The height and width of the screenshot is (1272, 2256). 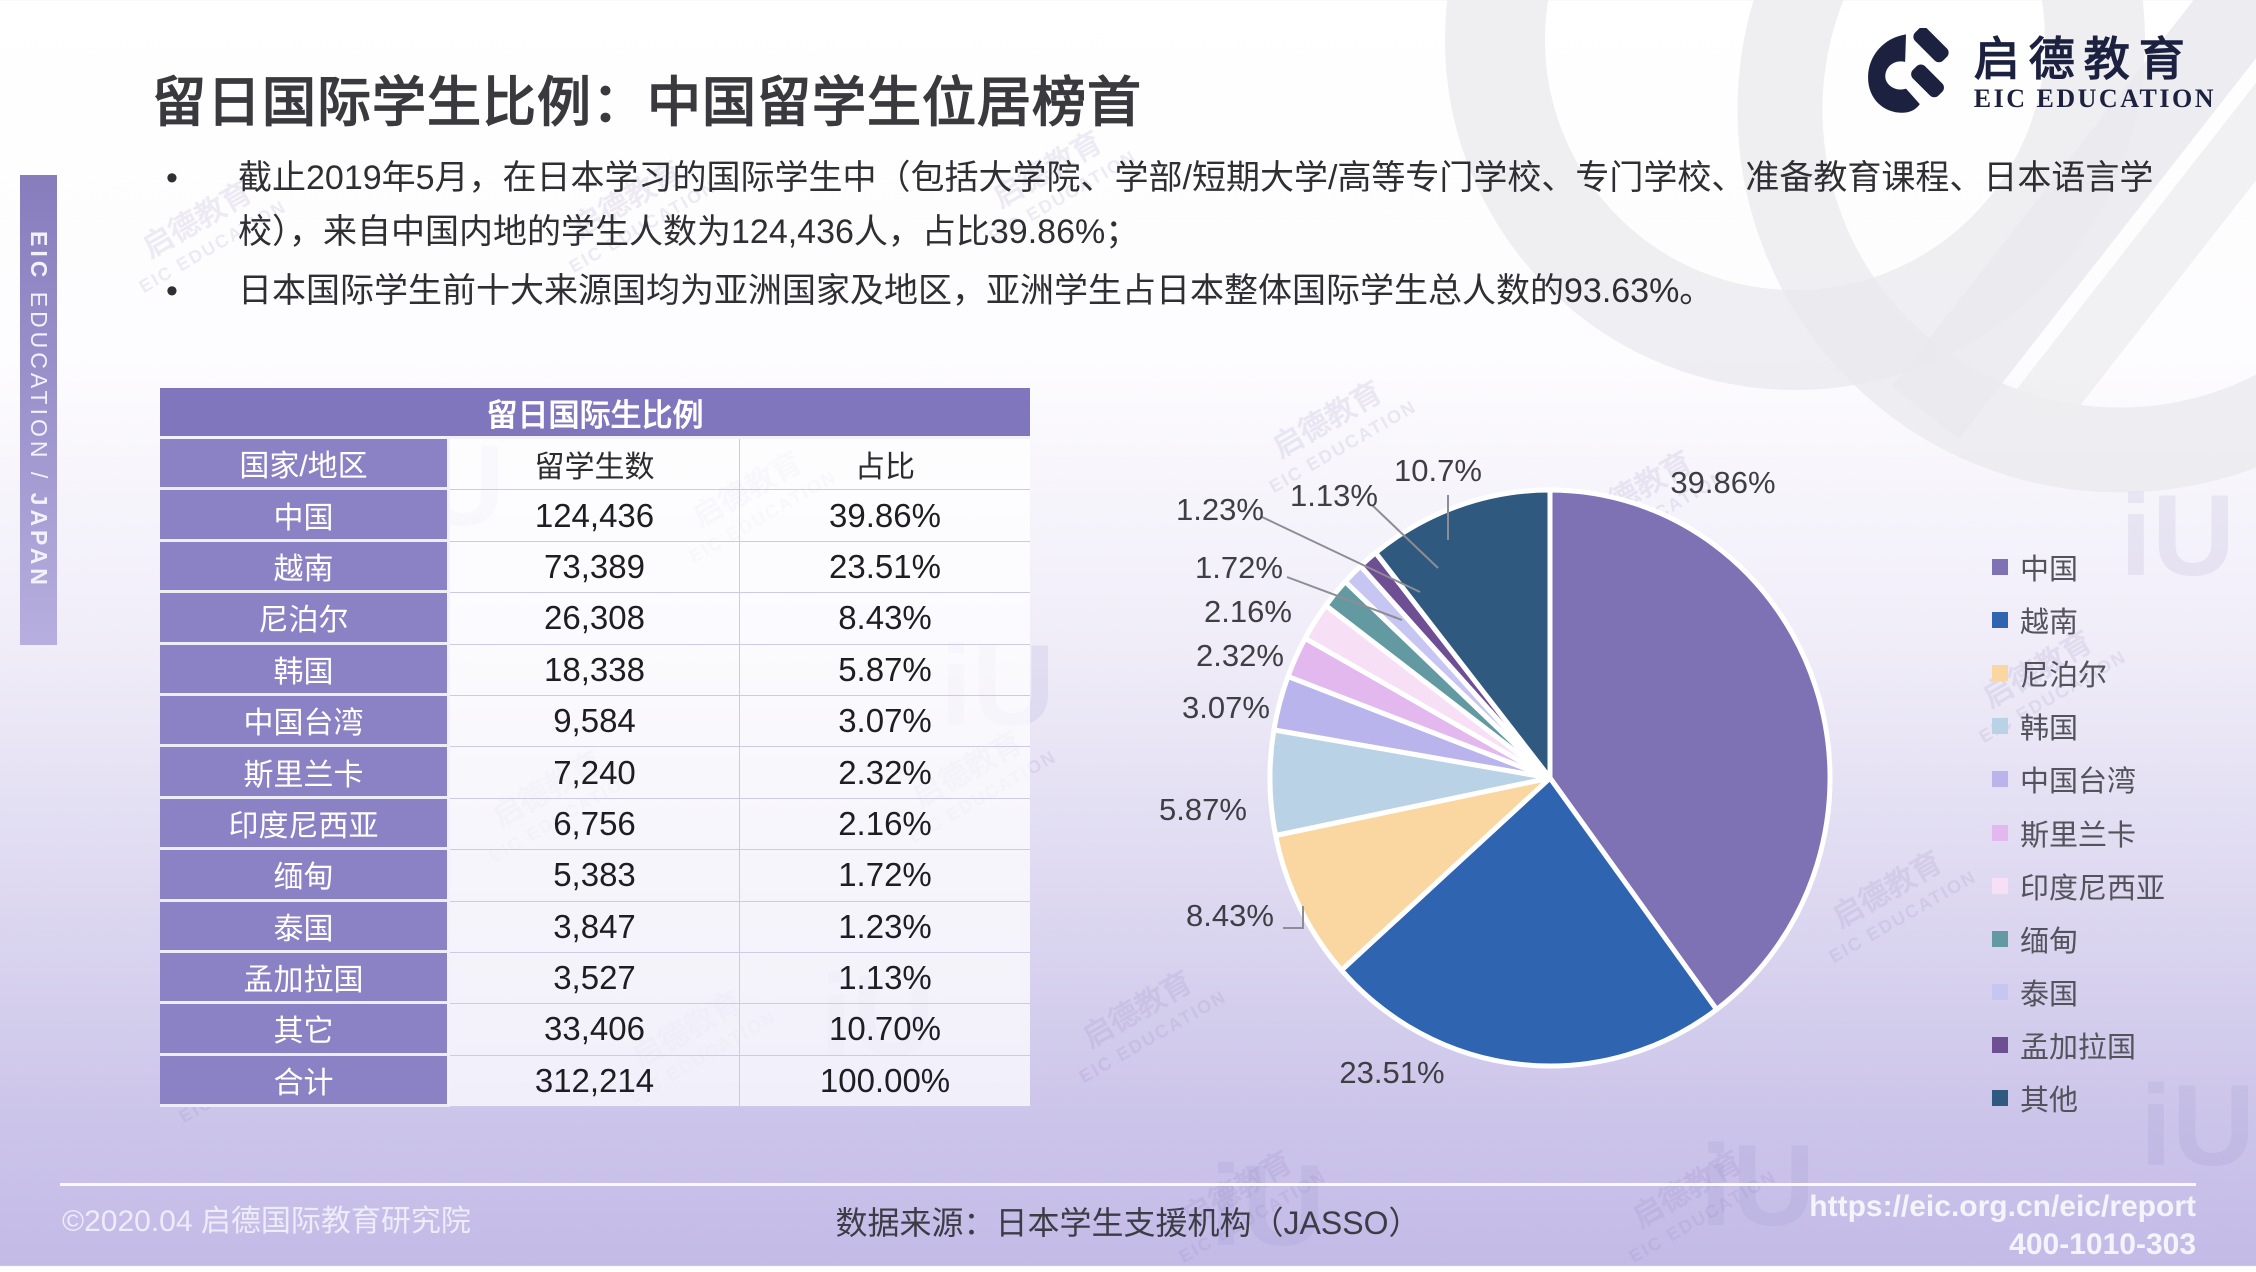 I want to click on table-row-students: 7,240, so click(x=595, y=773).